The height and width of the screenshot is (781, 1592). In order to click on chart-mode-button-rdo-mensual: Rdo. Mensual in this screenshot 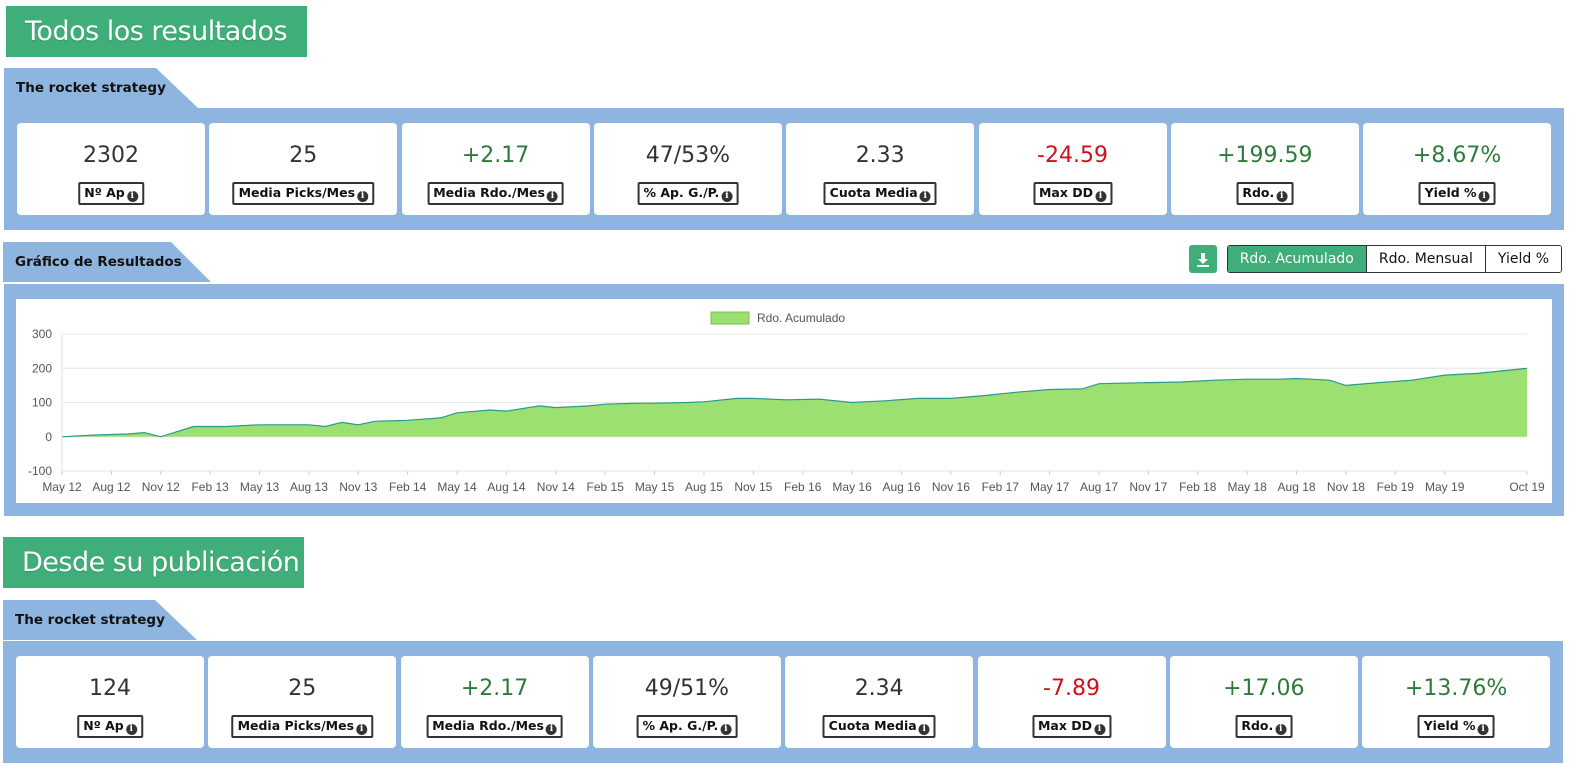, I will do `click(1425, 259)`.